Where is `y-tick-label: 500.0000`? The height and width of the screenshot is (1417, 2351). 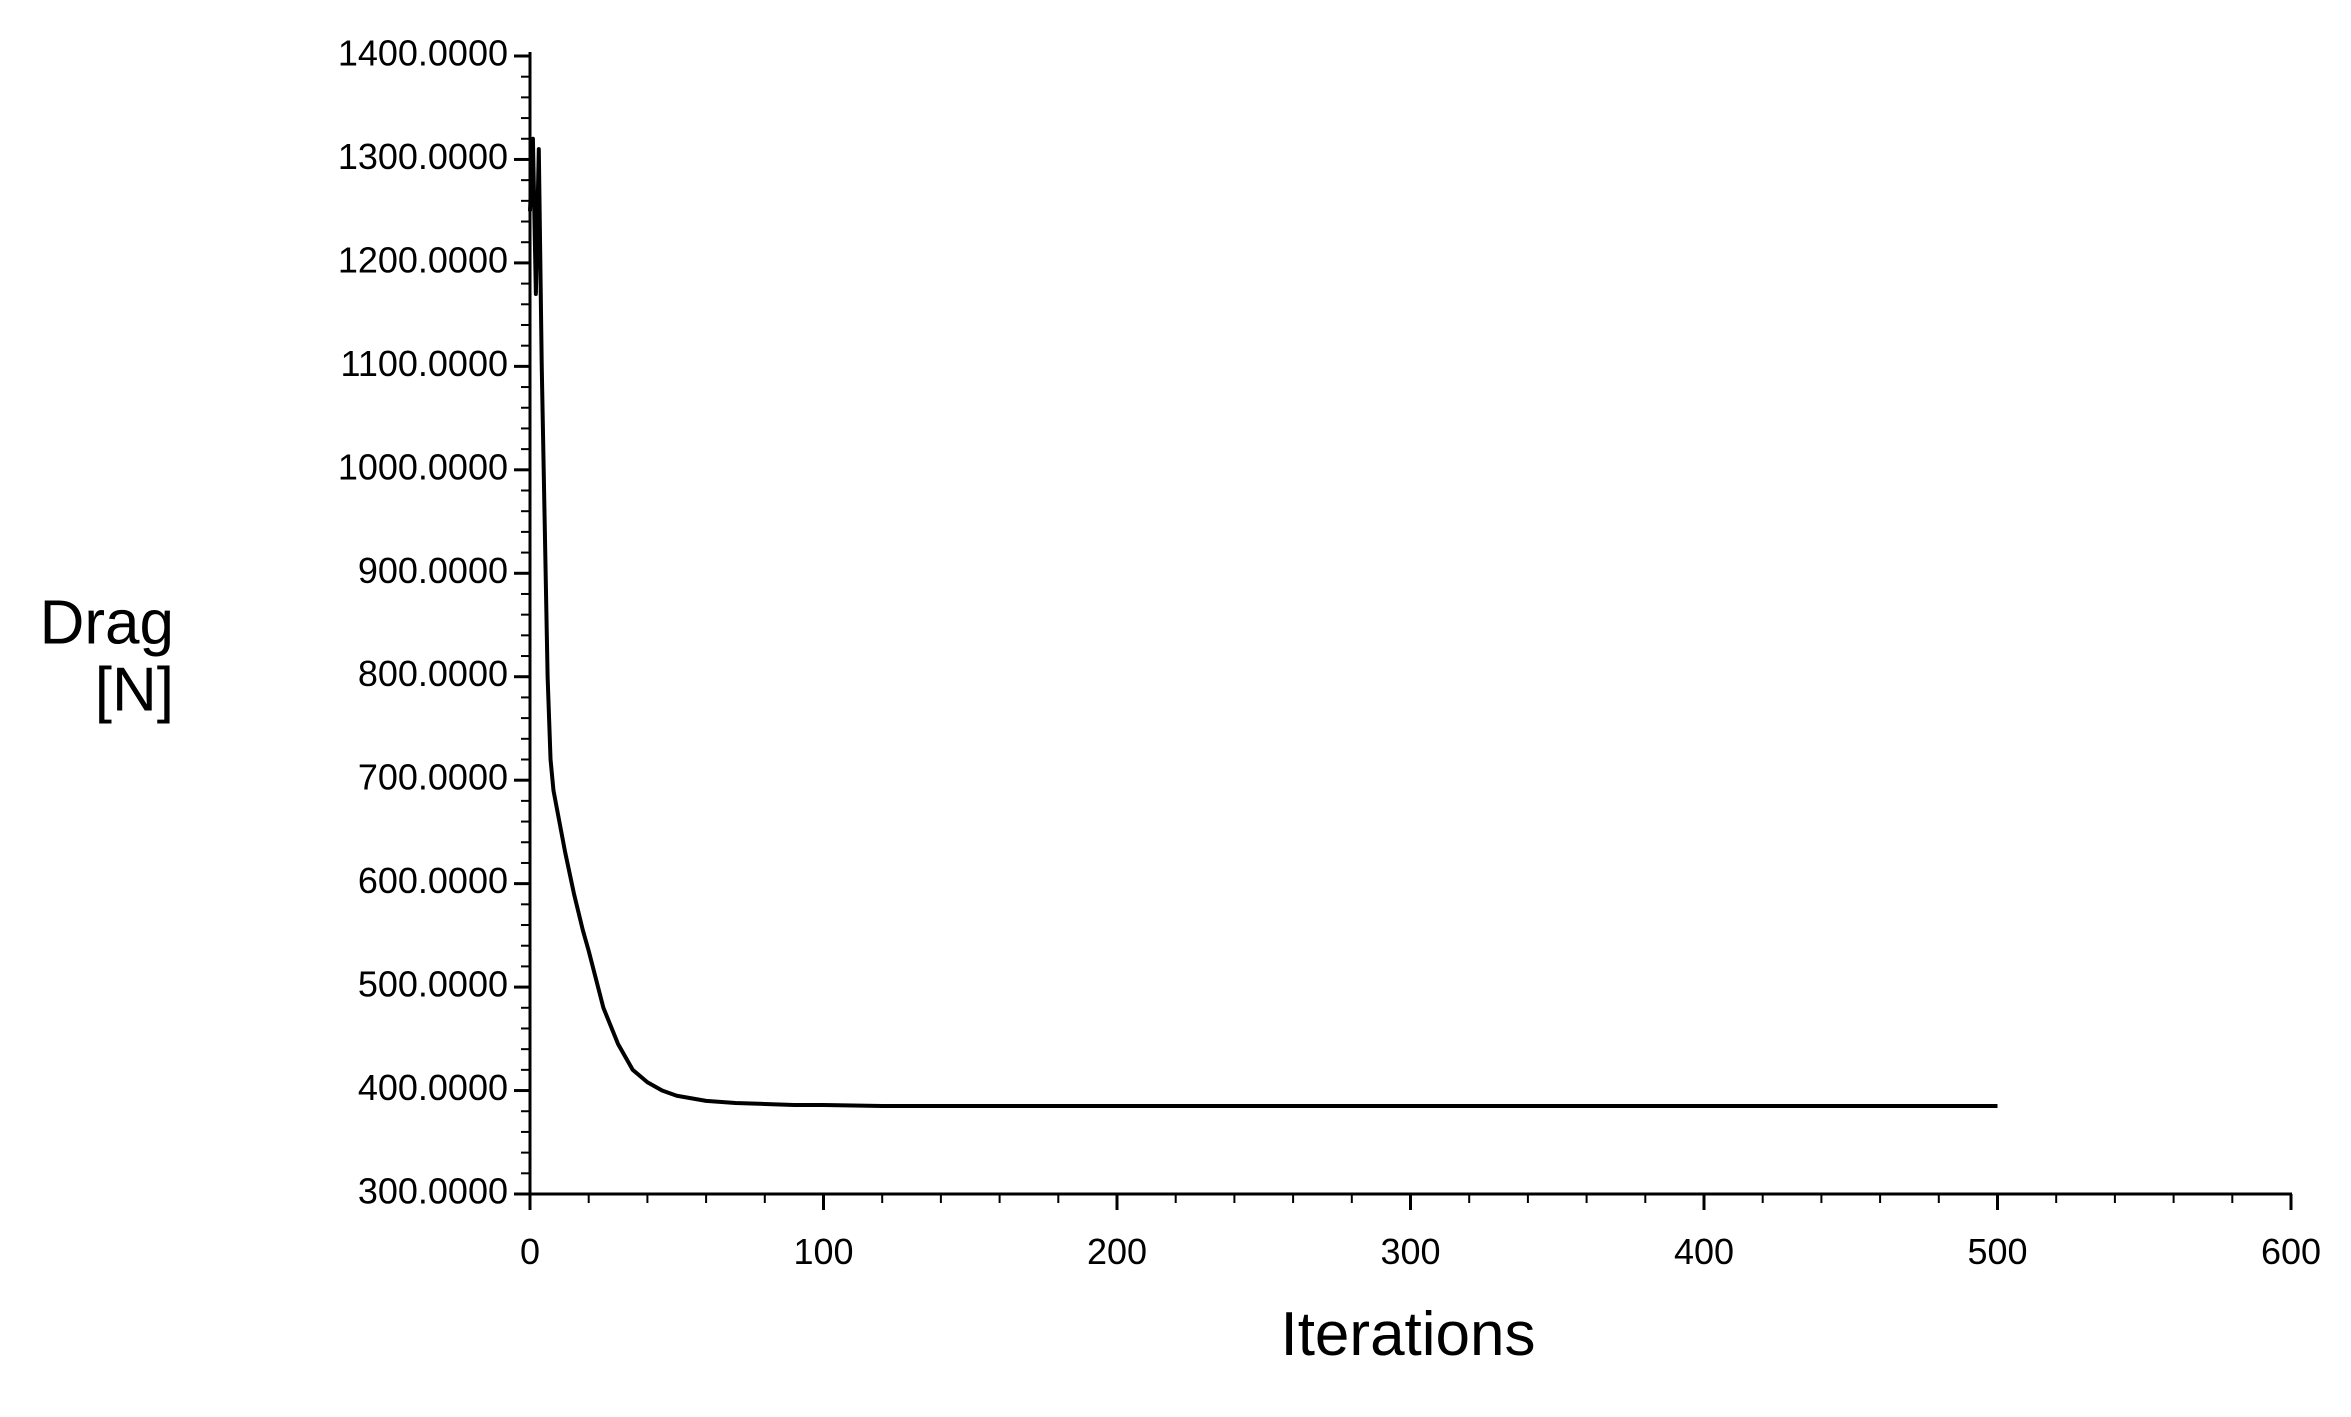 y-tick-label: 500.0000 is located at coordinates (433, 984).